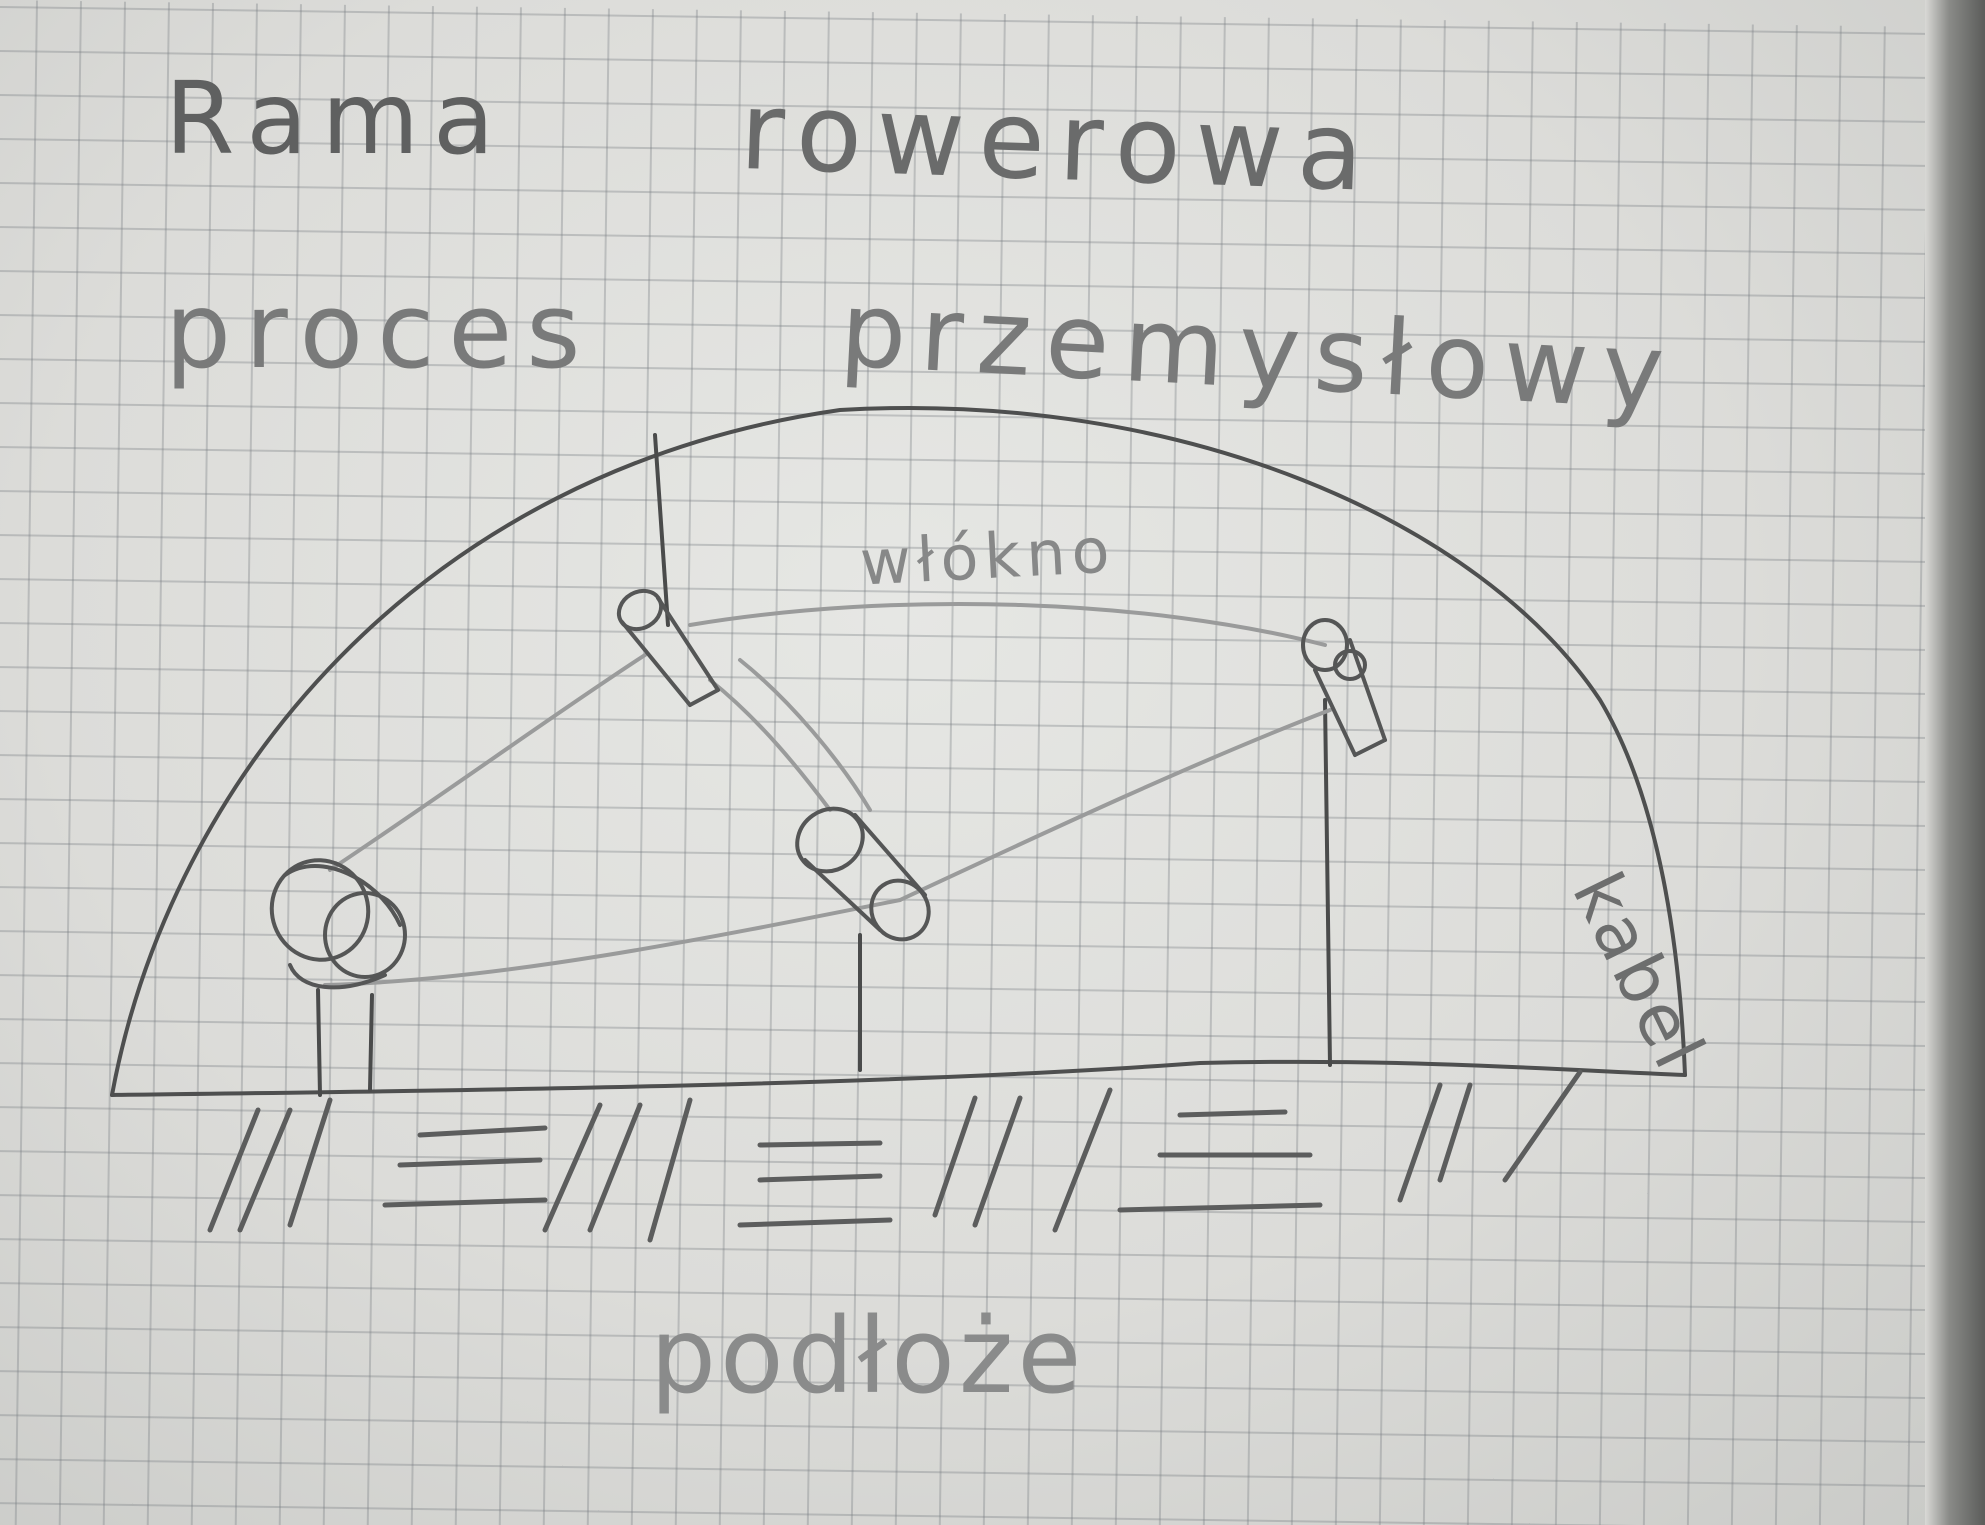 The height and width of the screenshot is (1525, 1985). What do you see at coordinates (862, 873) in the screenshot?
I see `pulley-middle` at bounding box center [862, 873].